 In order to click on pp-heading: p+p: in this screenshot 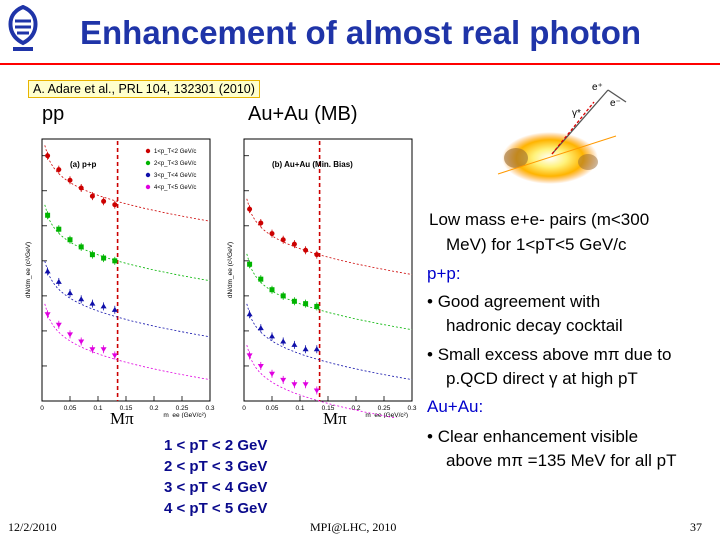, I will do `click(444, 273)`.